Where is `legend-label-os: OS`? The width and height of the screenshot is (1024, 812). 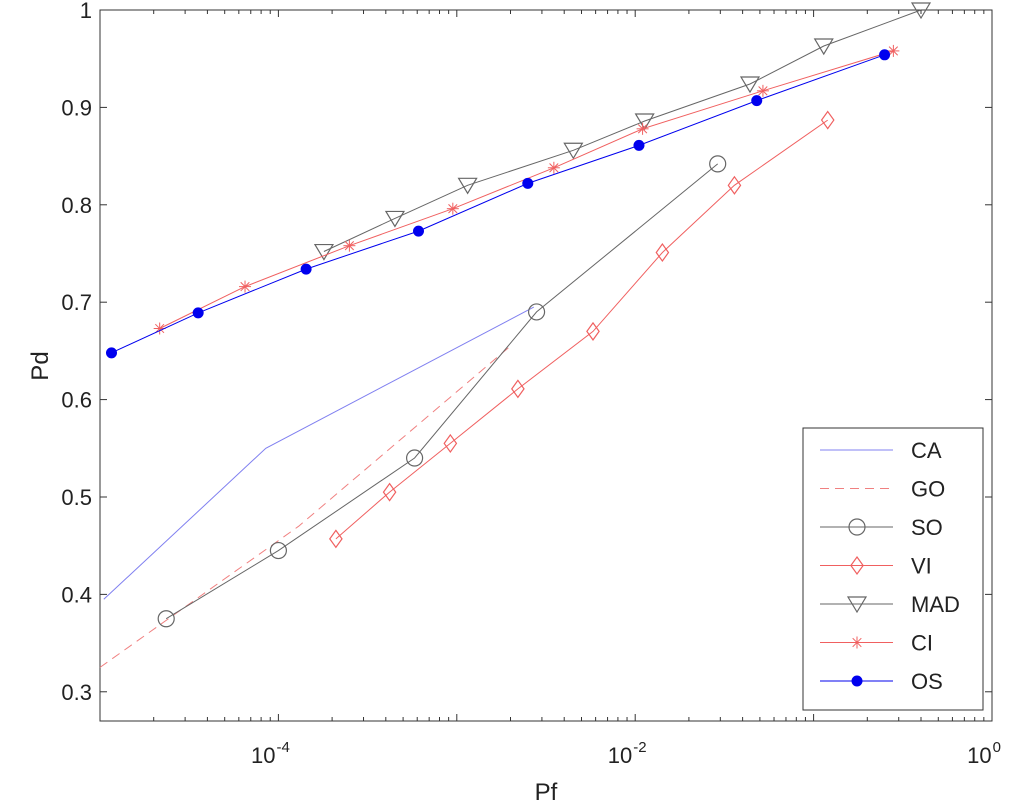
legend-label-os: OS is located at coordinates (927, 681).